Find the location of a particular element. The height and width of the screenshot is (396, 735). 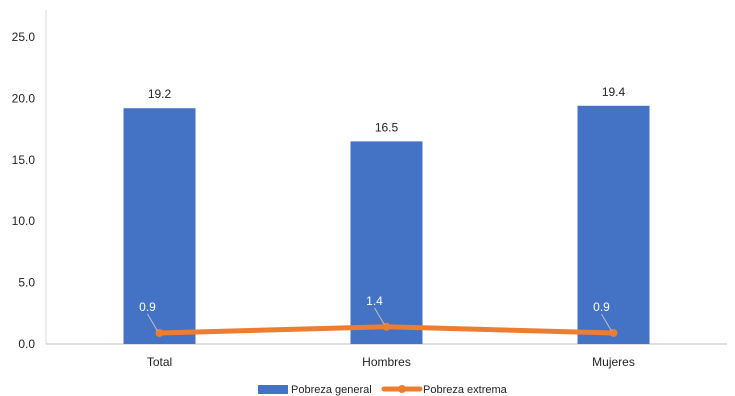

y-tick-label: 25.0 is located at coordinates (24, 37).